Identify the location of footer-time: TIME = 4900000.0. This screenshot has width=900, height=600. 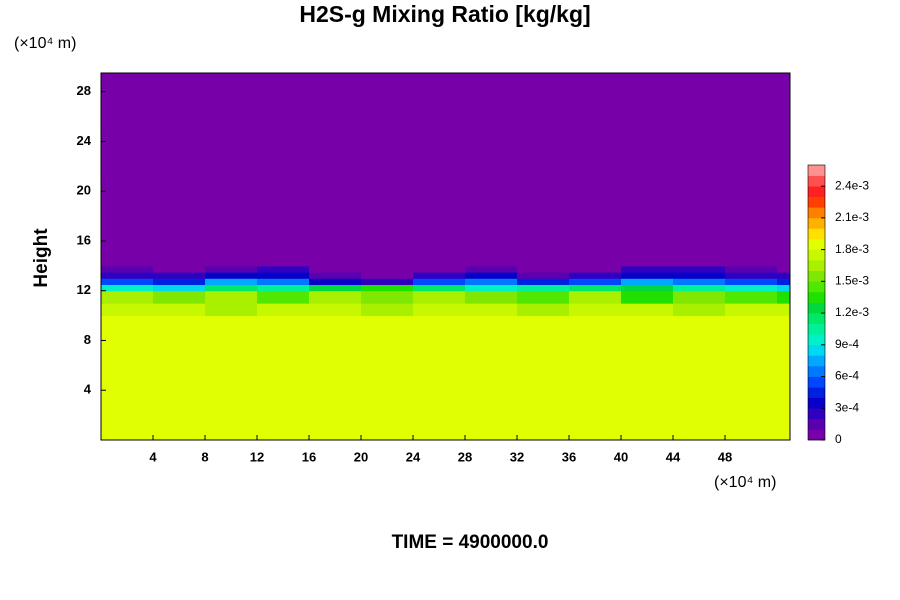
(470, 542).